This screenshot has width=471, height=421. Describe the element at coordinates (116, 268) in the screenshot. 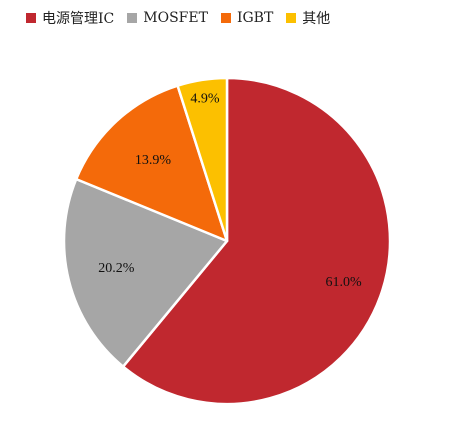

I see `pie-label-mosfet: 20.2%` at that location.